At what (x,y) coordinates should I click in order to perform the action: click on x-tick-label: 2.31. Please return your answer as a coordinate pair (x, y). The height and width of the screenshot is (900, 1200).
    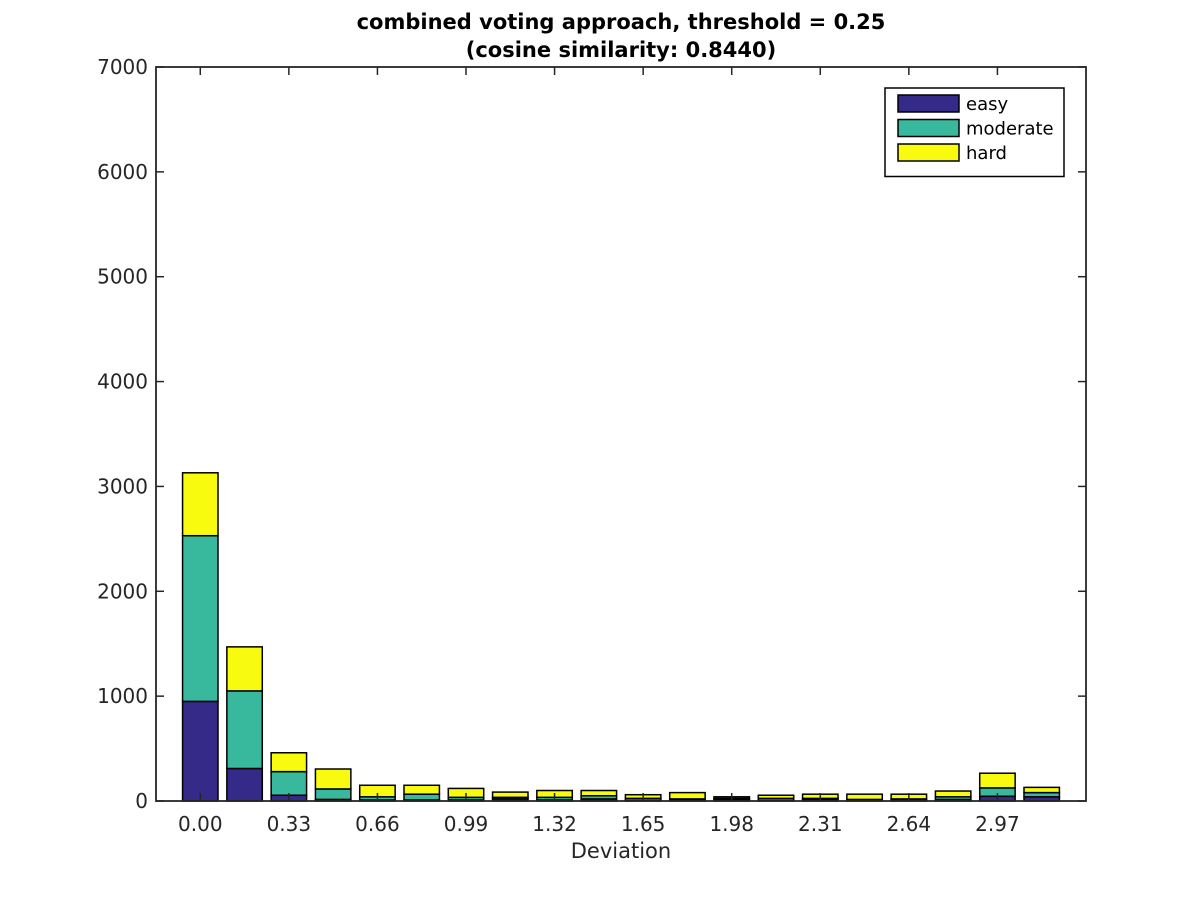
    Looking at the image, I should click on (820, 824).